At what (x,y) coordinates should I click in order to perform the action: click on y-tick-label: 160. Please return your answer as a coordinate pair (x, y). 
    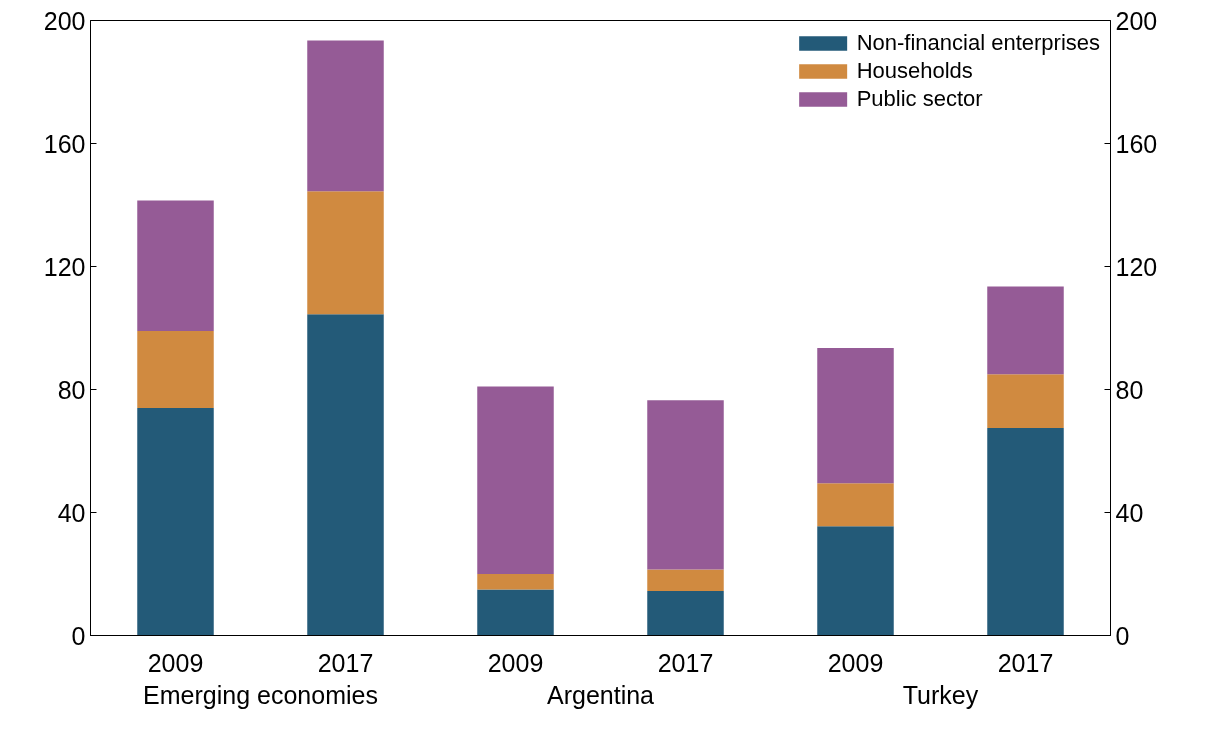
    Looking at the image, I should click on (64, 143).